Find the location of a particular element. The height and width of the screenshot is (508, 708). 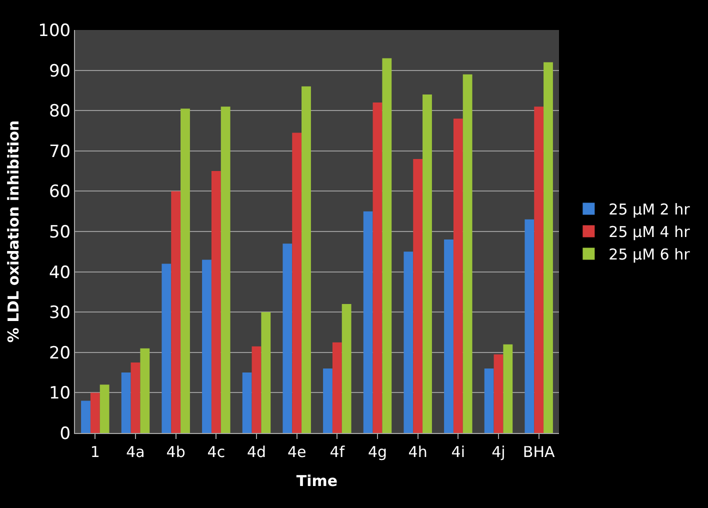

x-tick-label: 4c is located at coordinates (216, 452).